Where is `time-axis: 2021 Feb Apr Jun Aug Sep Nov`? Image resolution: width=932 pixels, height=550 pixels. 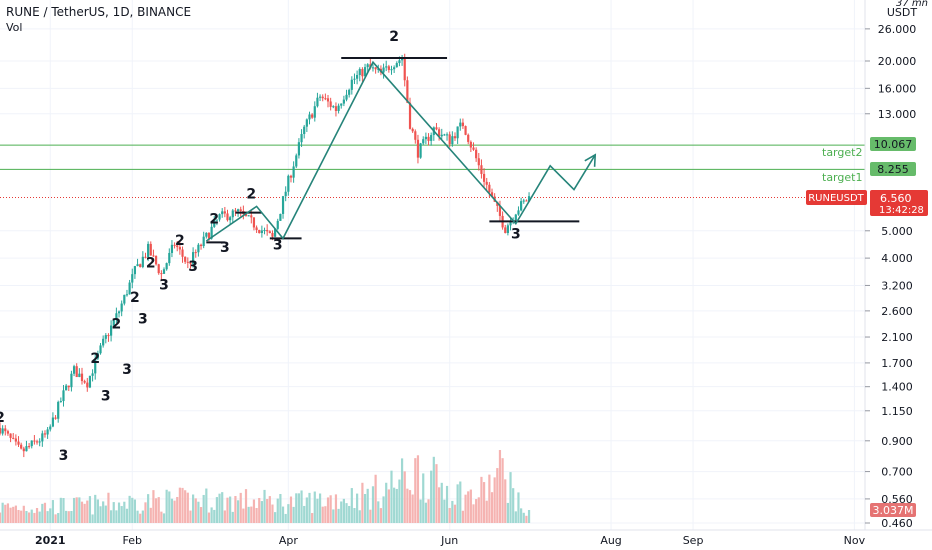
time-axis: 2021 Feb Apr Jun Aug Sep Nov is located at coordinates (466, 538).